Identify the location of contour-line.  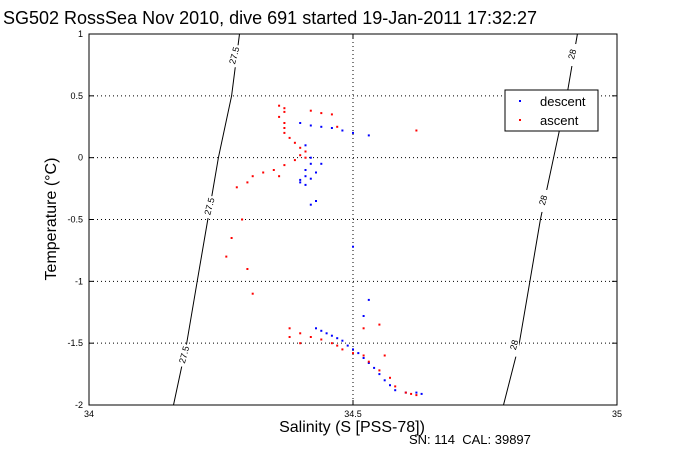
(206, 219).